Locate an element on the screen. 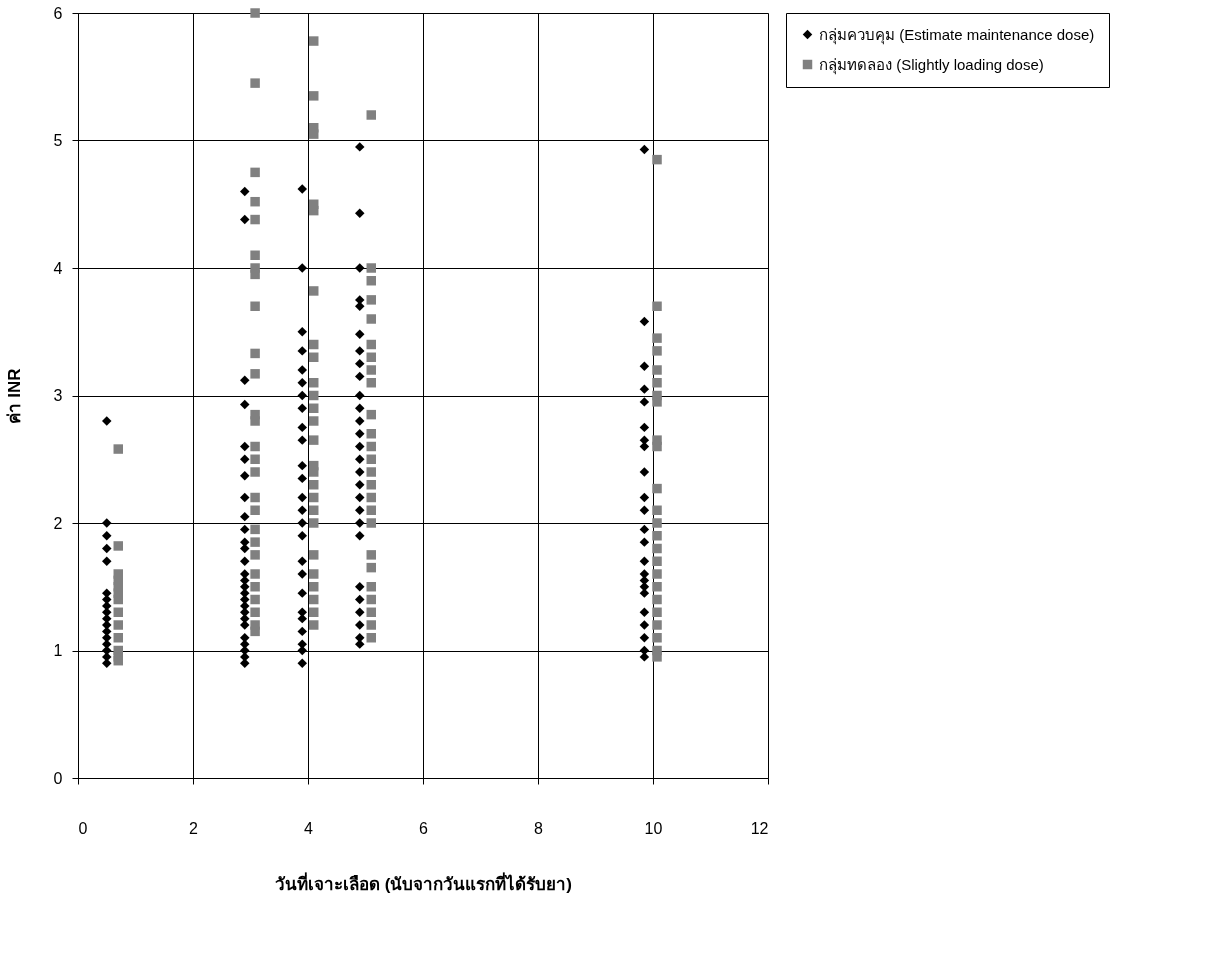  x-axis-title: วันที่เจาะเลือด (นับจากวันแรกที่ได้รับยา) is located at coordinates (423, 882).